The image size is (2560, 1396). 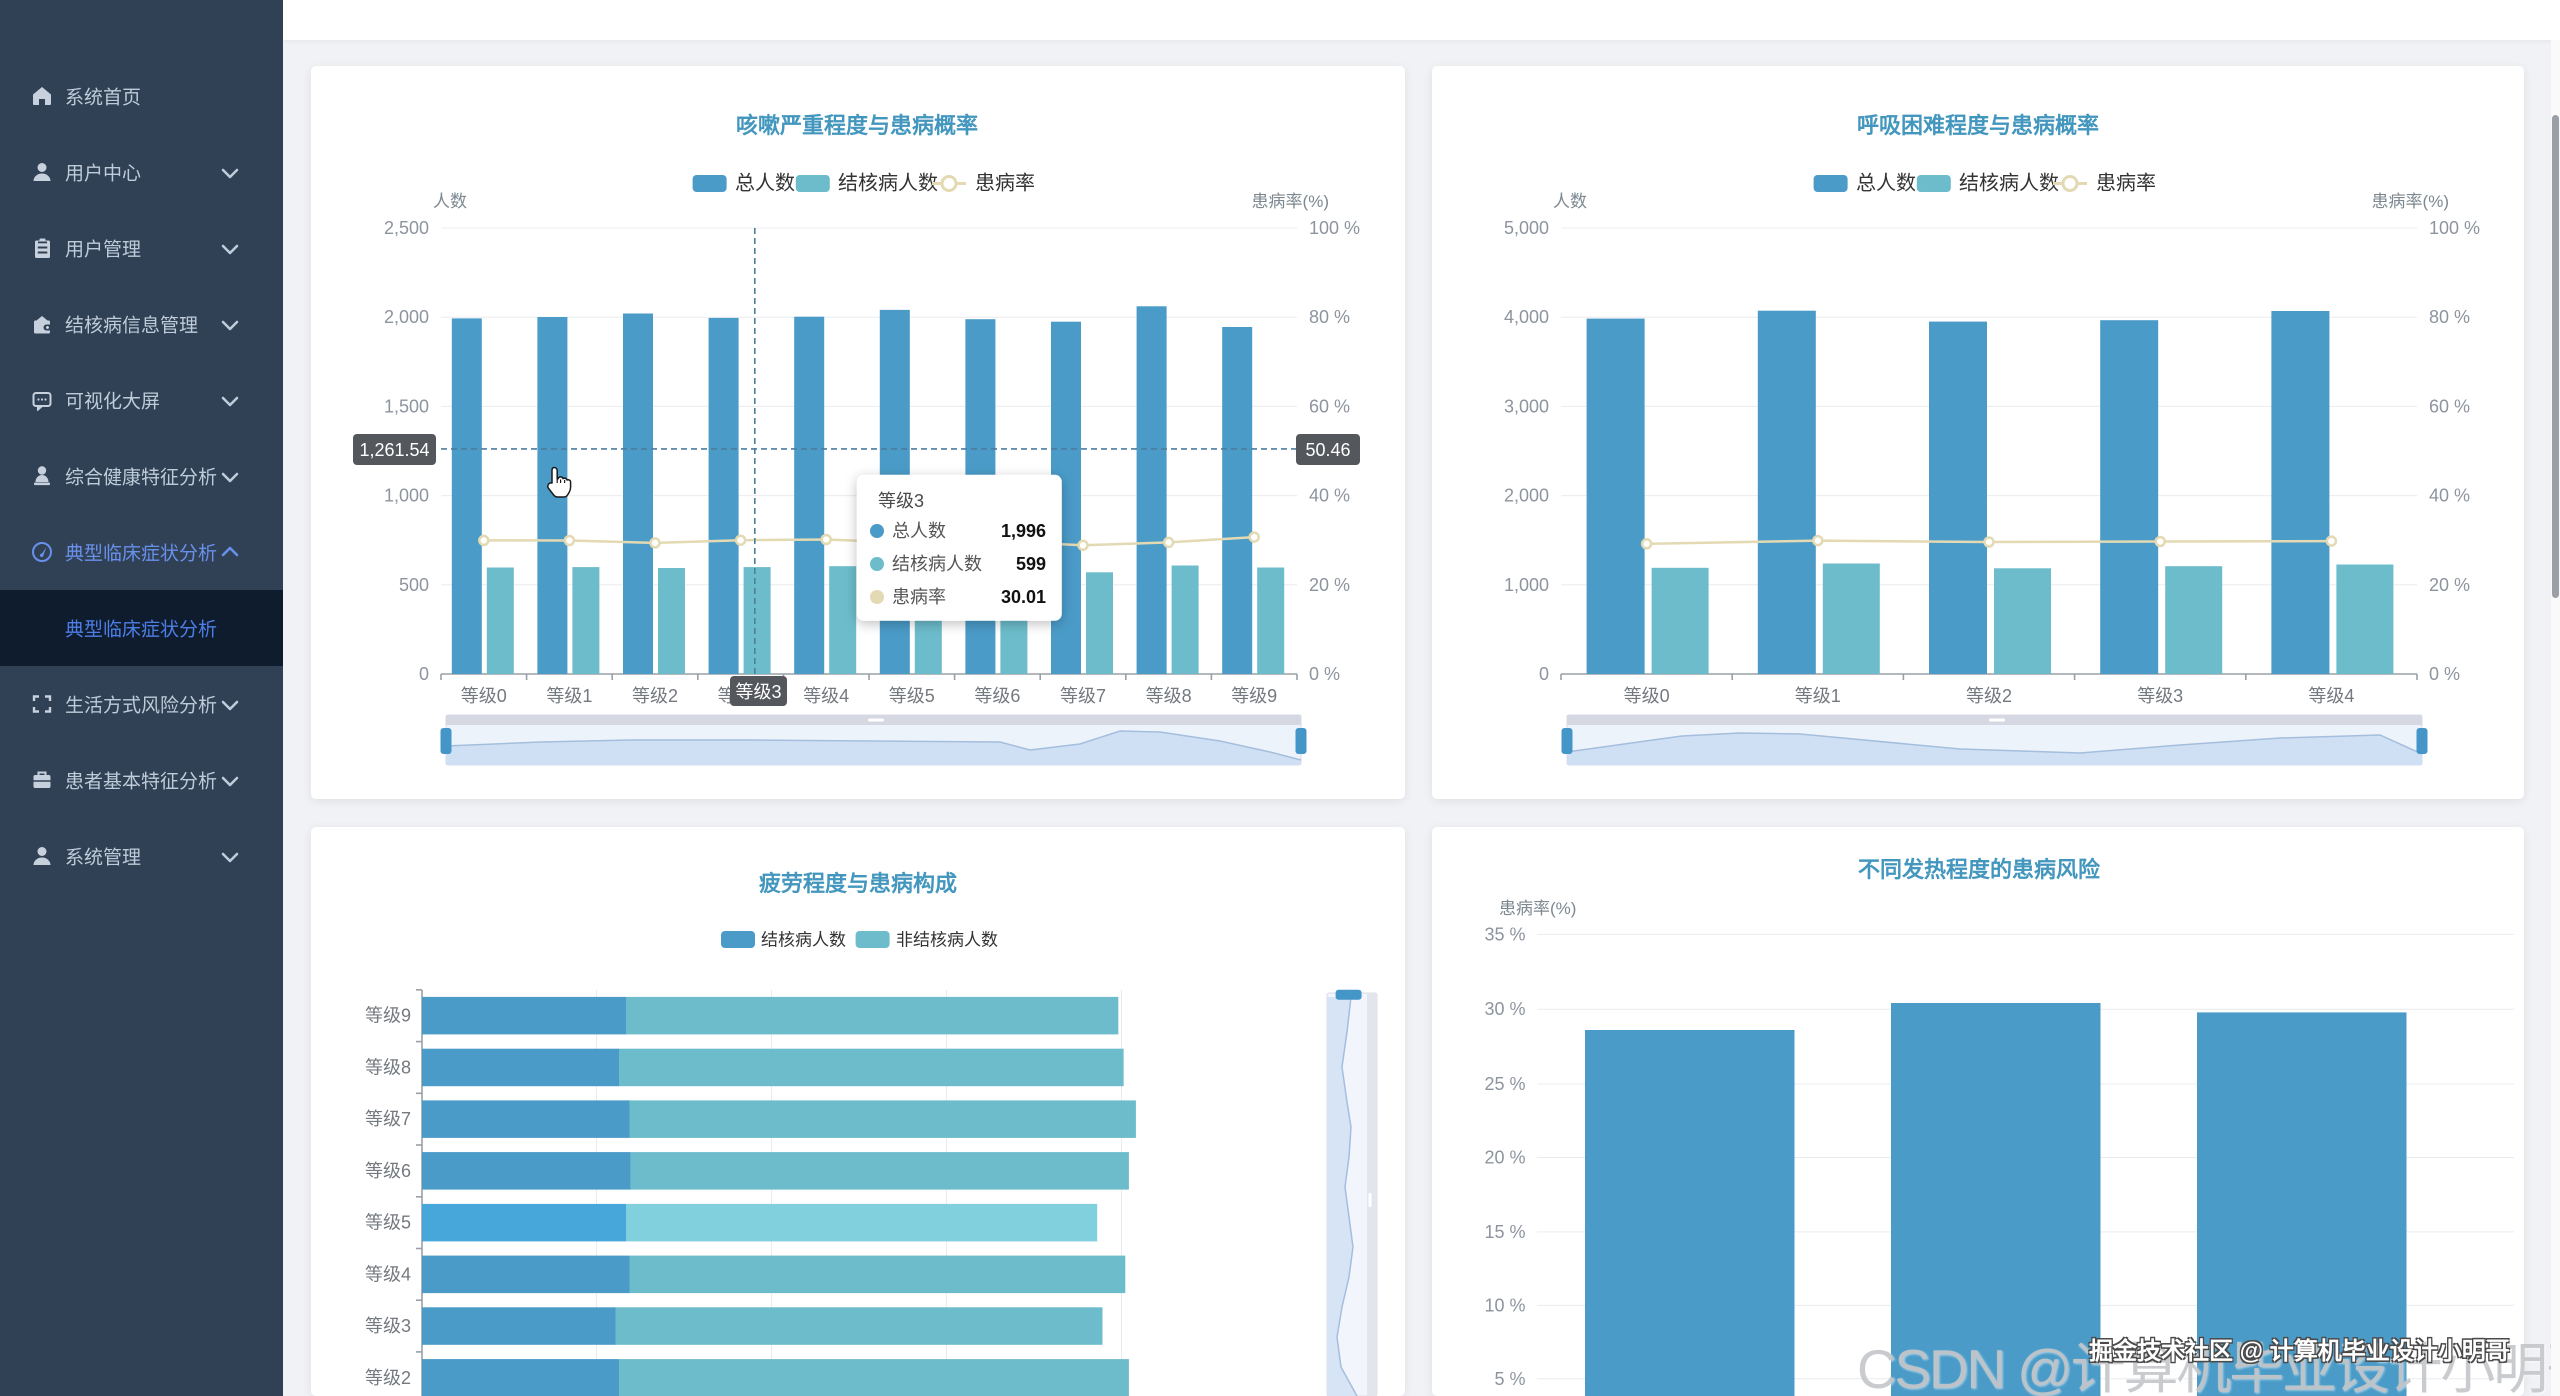 What do you see at coordinates (1504, 1232) in the screenshot?
I see `svg-text: 15 %` at bounding box center [1504, 1232].